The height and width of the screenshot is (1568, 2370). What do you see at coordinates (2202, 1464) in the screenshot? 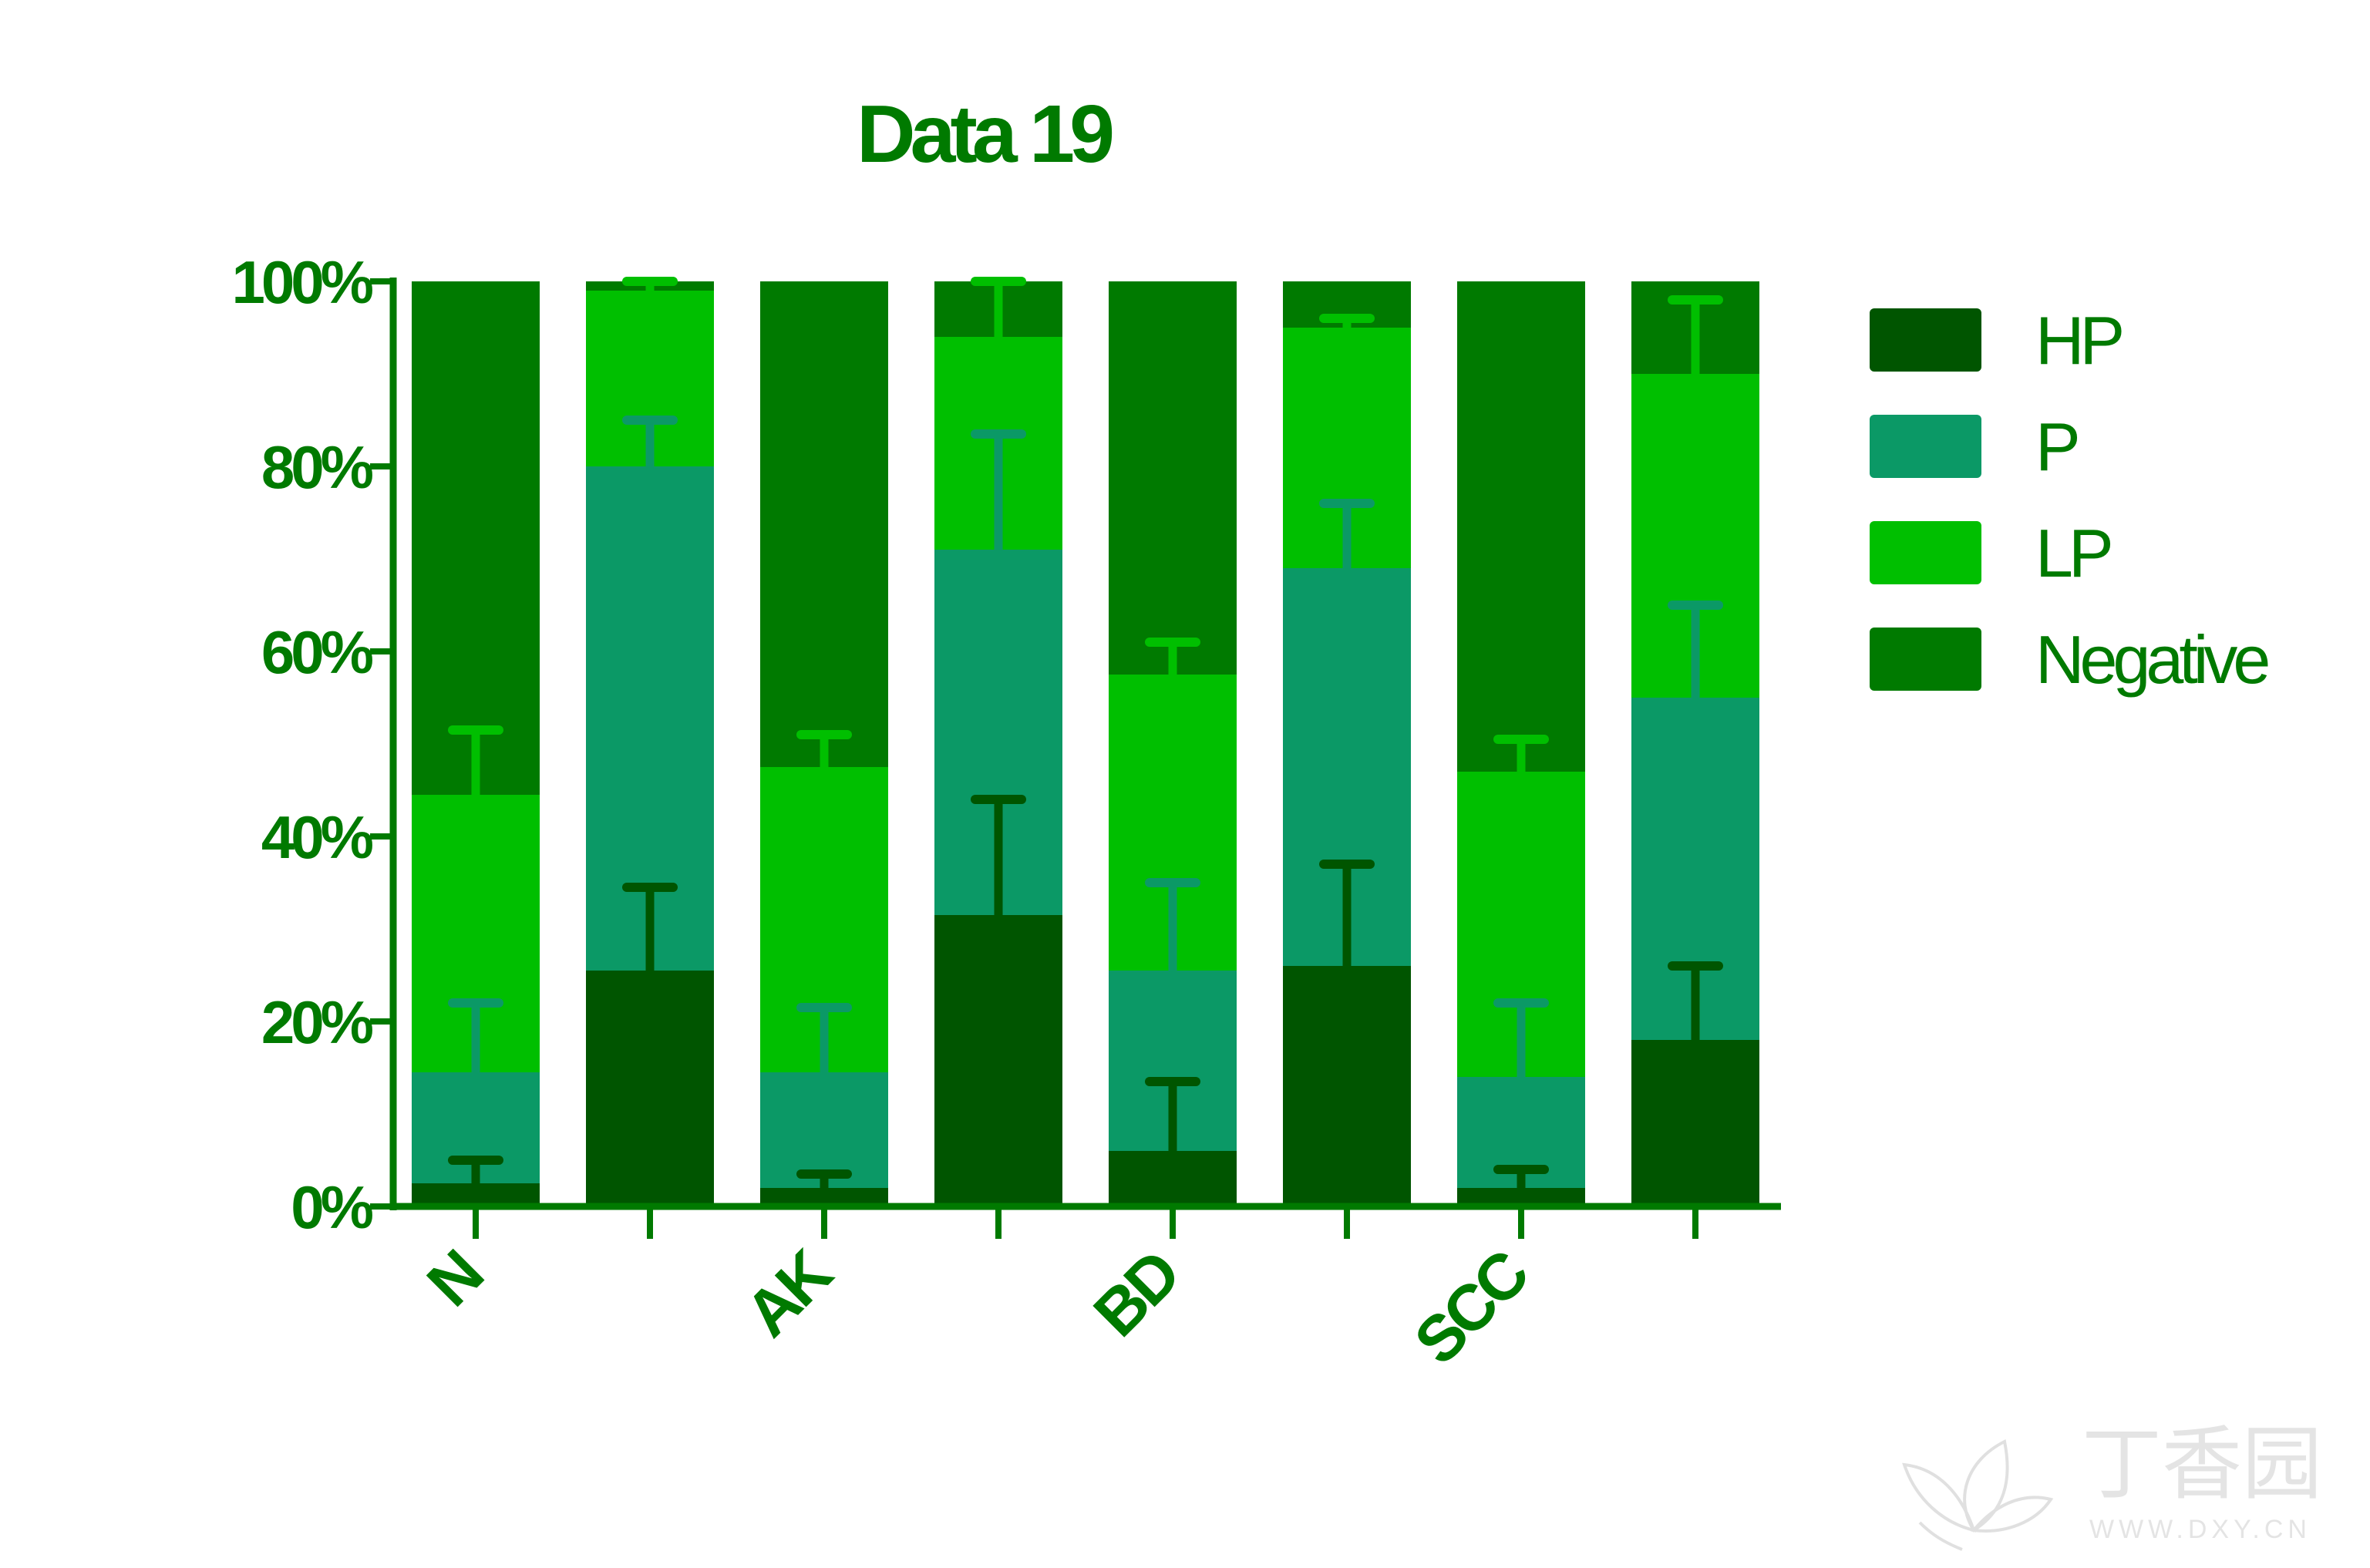
I see `watermark-cn-text: 丁香园` at bounding box center [2202, 1464].